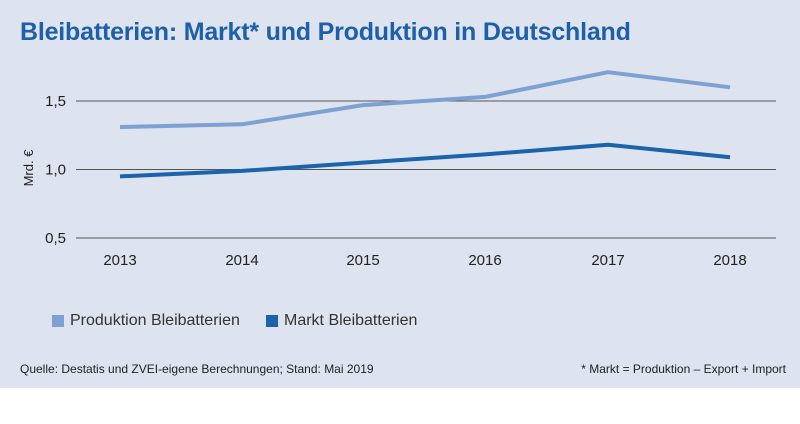 The height and width of the screenshot is (424, 800). What do you see at coordinates (425, 99) in the screenshot?
I see `series-line-produktion` at bounding box center [425, 99].